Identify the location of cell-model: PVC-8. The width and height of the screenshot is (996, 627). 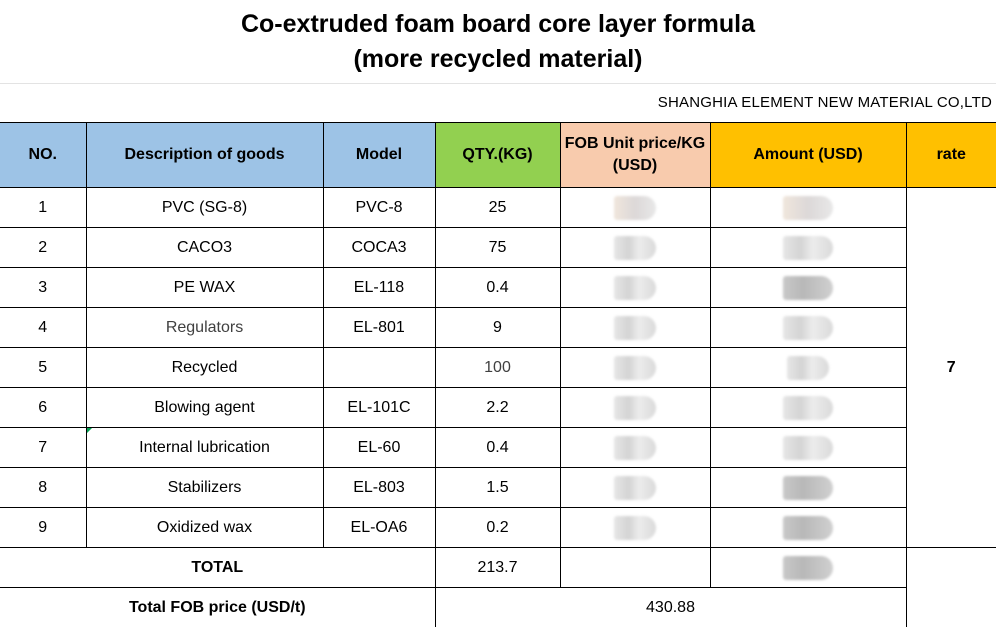
(379, 207).